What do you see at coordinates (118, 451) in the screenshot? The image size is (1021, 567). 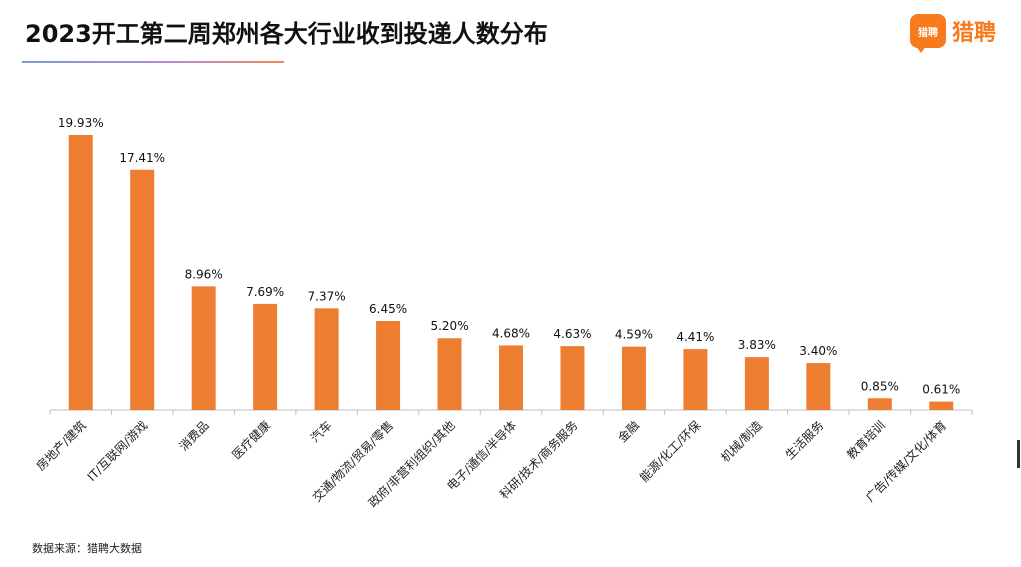 I see `category-label: IT/互联网/游戏` at bounding box center [118, 451].